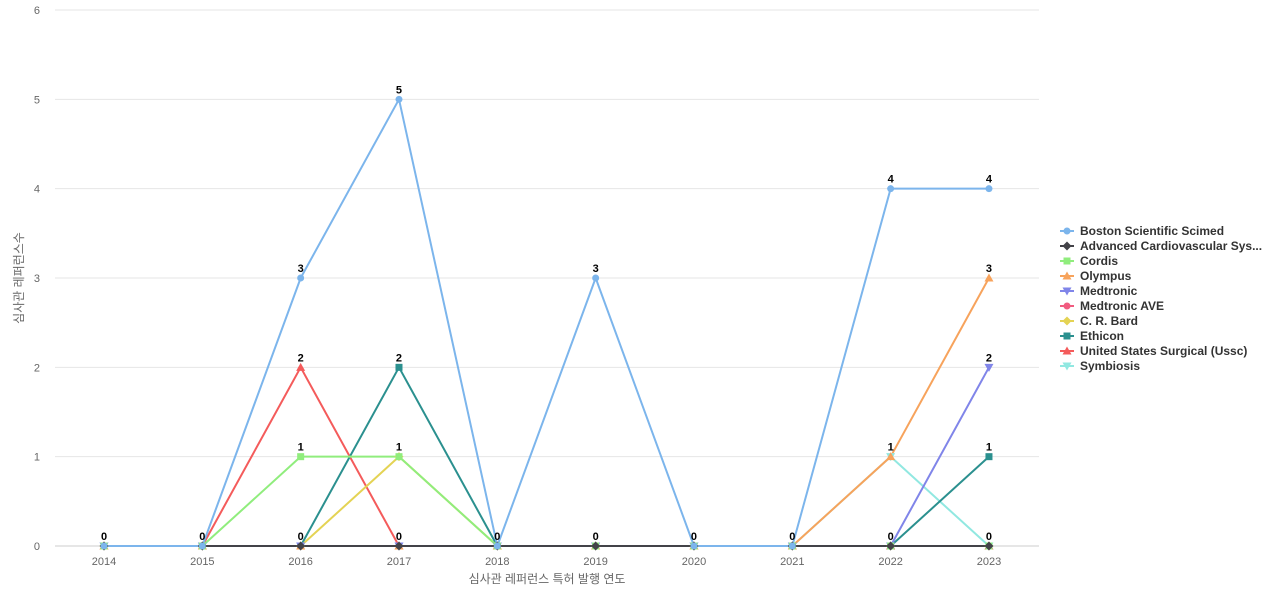 The image size is (1280, 600). I want to click on legend-item: C. R. Bard, so click(1099, 321).